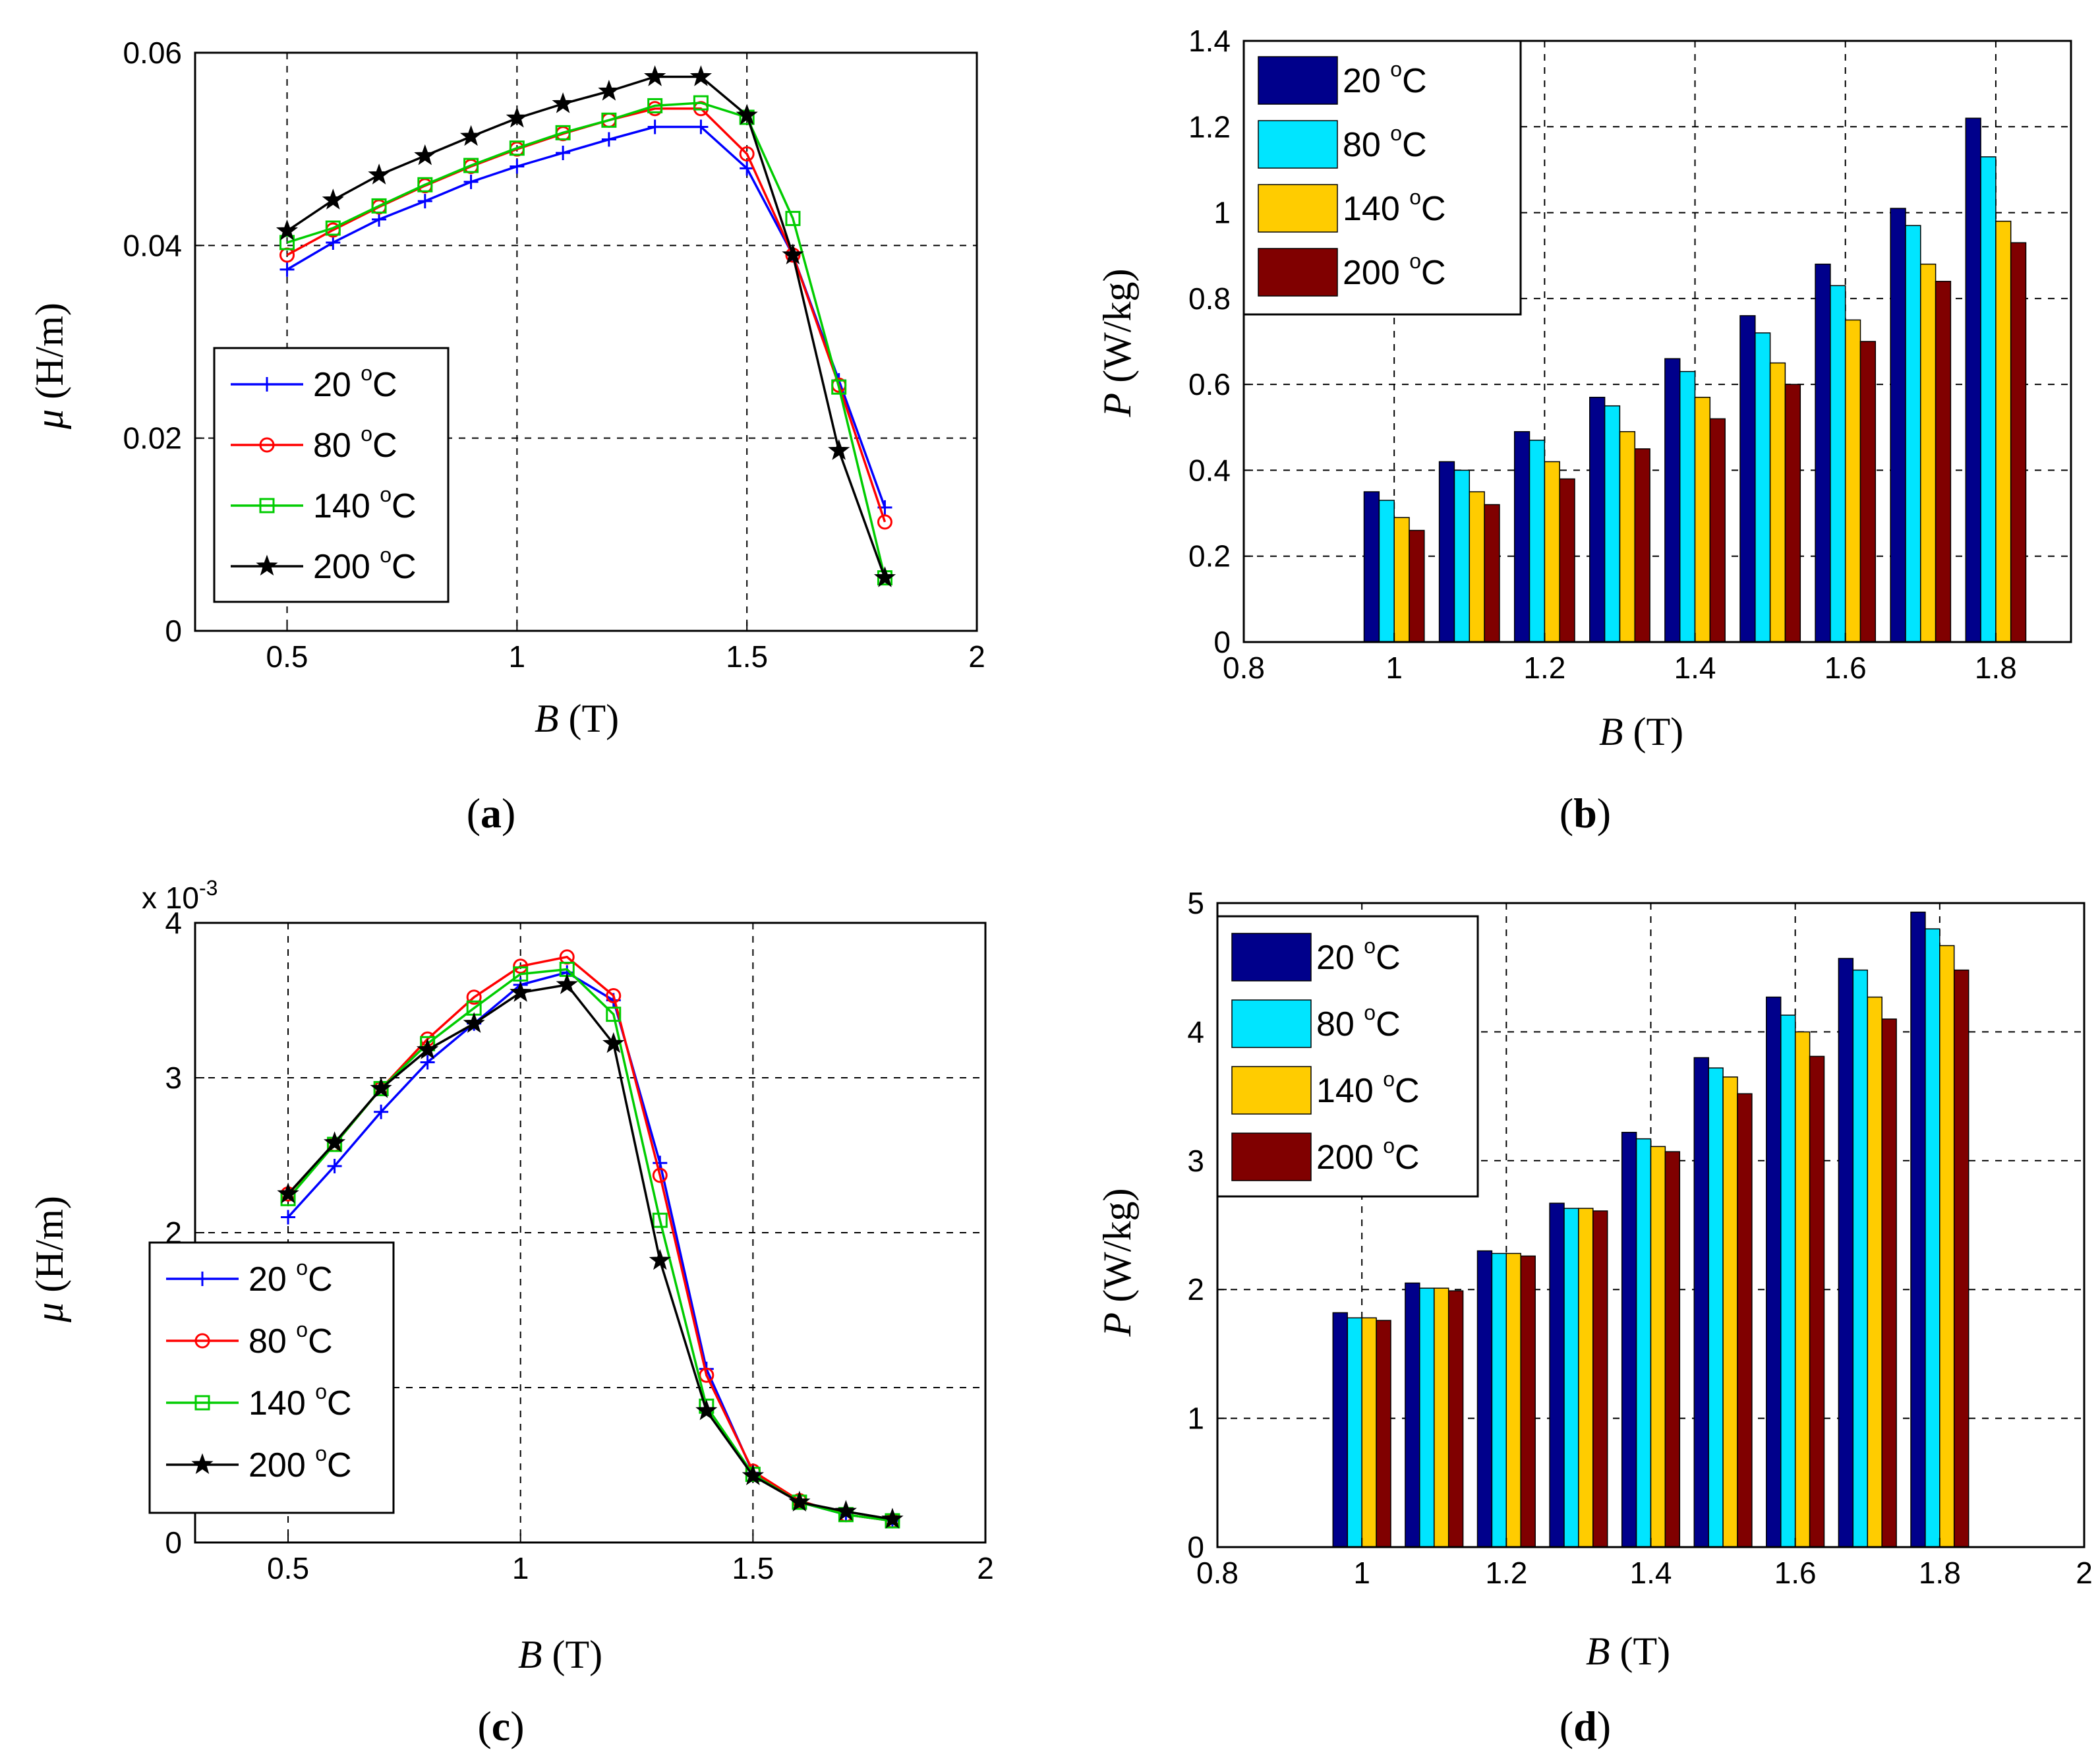 The width and height of the screenshot is (2100, 1762). What do you see at coordinates (1195, 1547) in the screenshot?
I see `panel-d-ytick-label: 0` at bounding box center [1195, 1547].